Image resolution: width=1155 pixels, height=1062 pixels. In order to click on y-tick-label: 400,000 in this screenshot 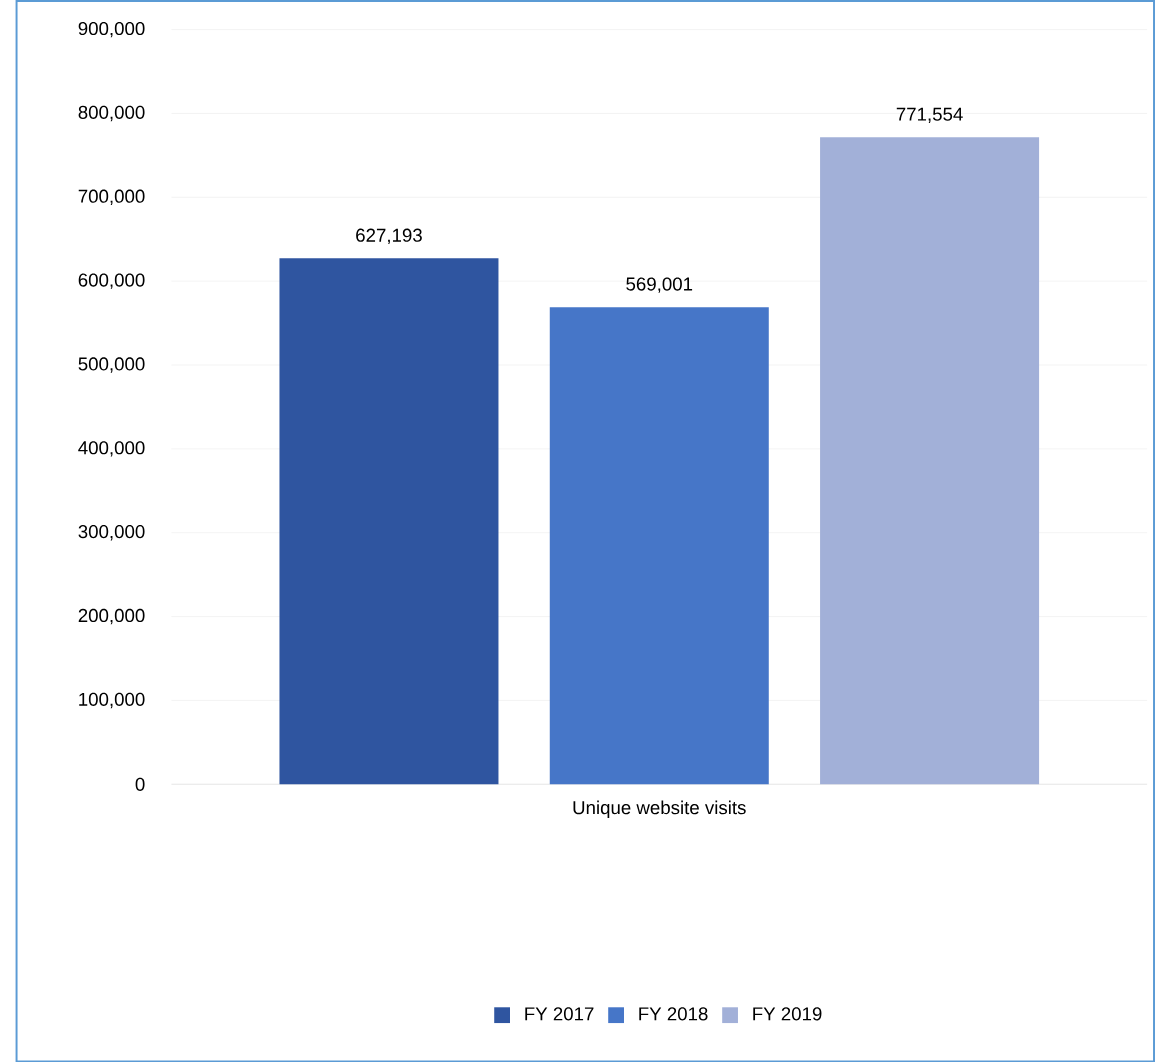, I will do `click(111, 448)`.